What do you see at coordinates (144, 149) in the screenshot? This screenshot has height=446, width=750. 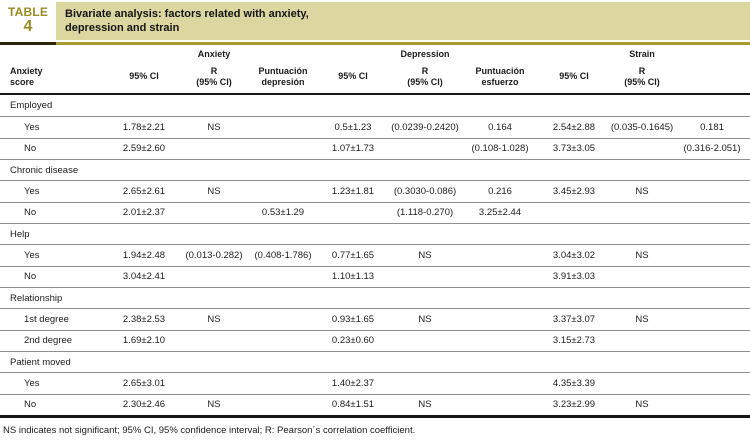 I see `data-cell: 2.59±2.60` at bounding box center [144, 149].